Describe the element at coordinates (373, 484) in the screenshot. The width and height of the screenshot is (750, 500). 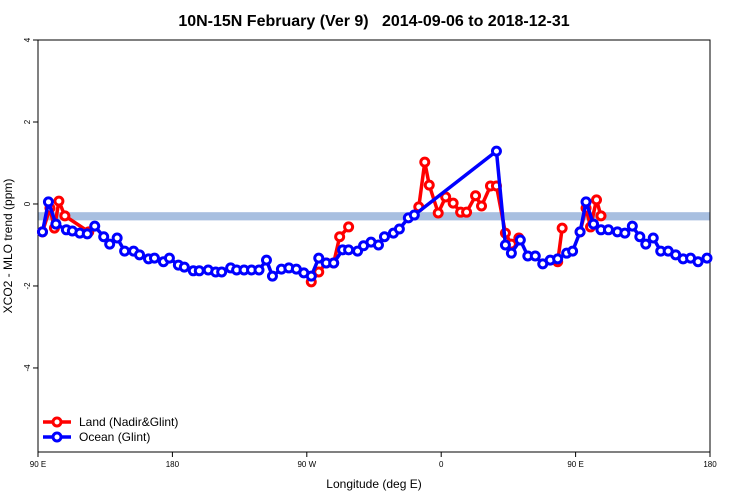
I see `x-axis-label: Longitude (deg E)` at that location.